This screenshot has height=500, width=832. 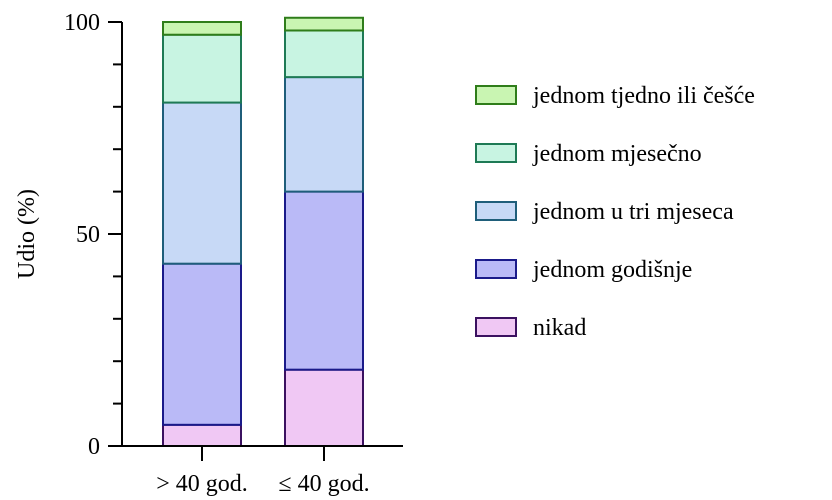 I want to click on legend-label: jednom tjedno ili češće, so click(x=643, y=96).